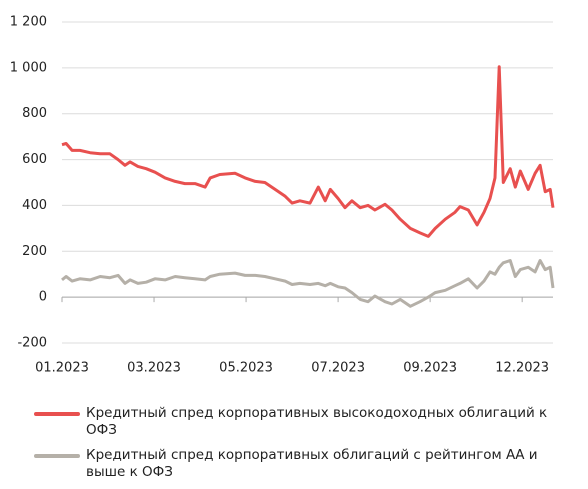  I want to click on x-tick-label: 07.2023, so click(338, 368).